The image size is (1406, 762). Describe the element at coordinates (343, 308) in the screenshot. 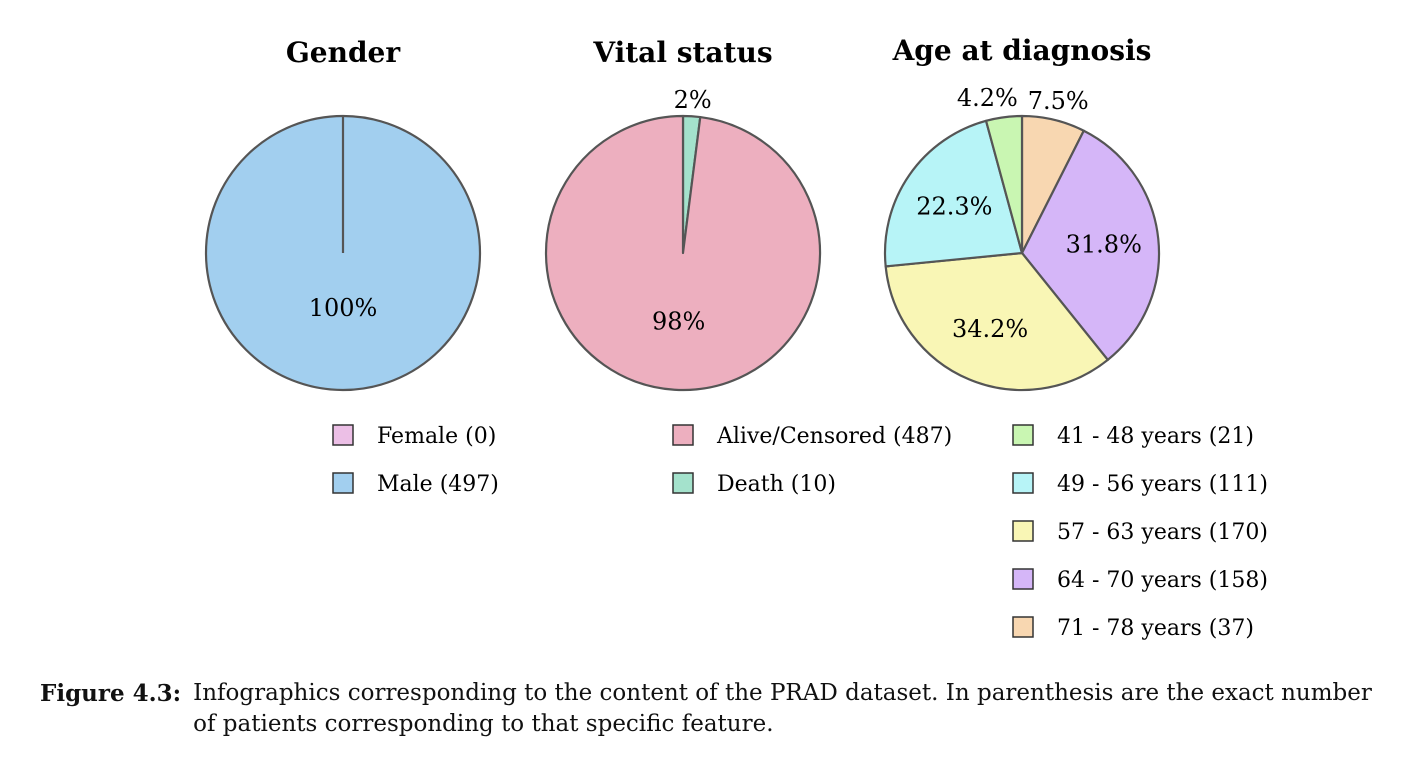

I see `slice-percent-label: 100%` at that location.